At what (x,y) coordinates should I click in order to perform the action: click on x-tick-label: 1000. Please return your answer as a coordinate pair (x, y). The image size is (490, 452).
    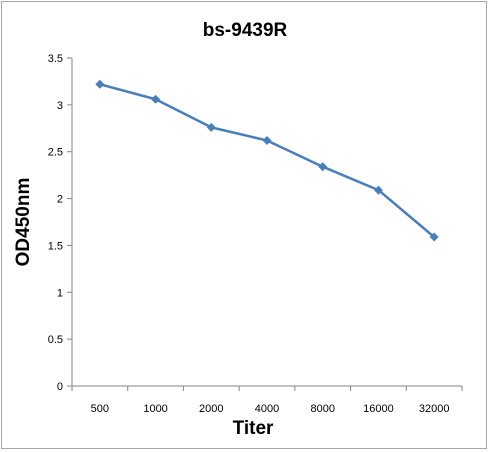
    Looking at the image, I should click on (155, 409).